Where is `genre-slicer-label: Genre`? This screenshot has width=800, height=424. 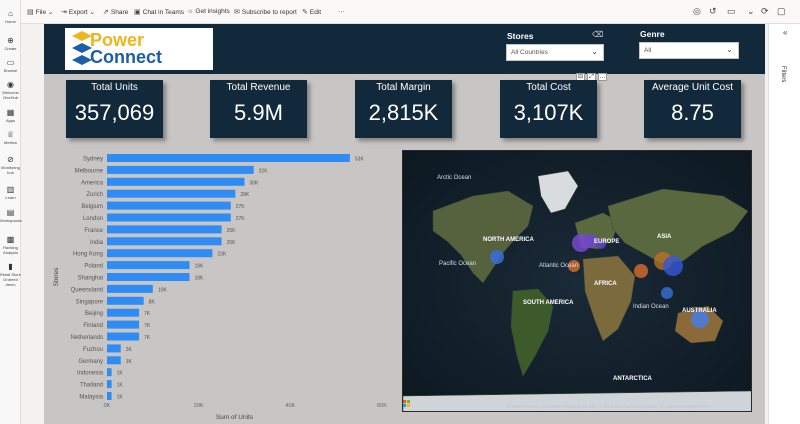 genre-slicer-label: Genre is located at coordinates (652, 34).